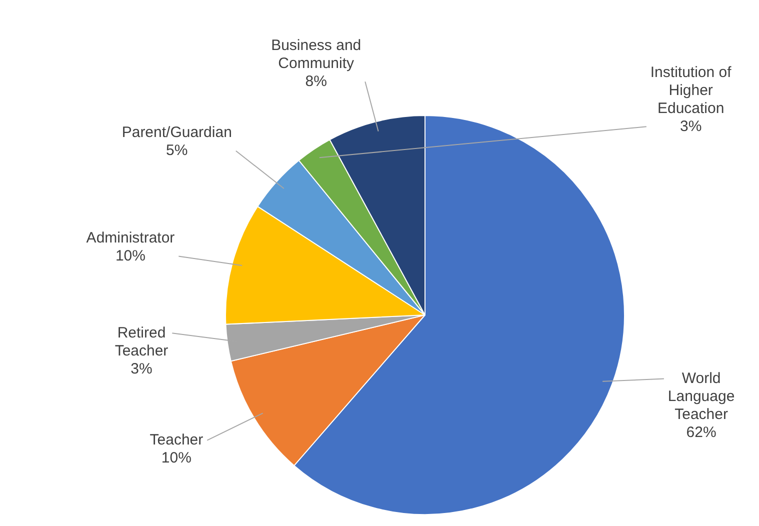  I want to click on slice-label: Parent/Guardian, so click(177, 132).